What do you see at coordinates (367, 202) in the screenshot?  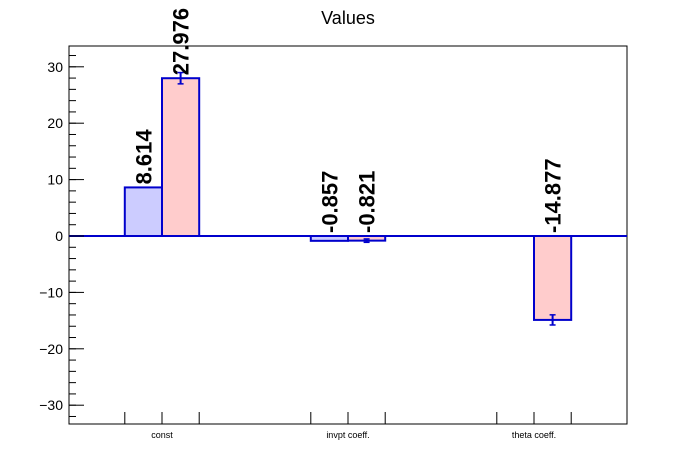 I see `value-label-s1-1: -0.821` at bounding box center [367, 202].